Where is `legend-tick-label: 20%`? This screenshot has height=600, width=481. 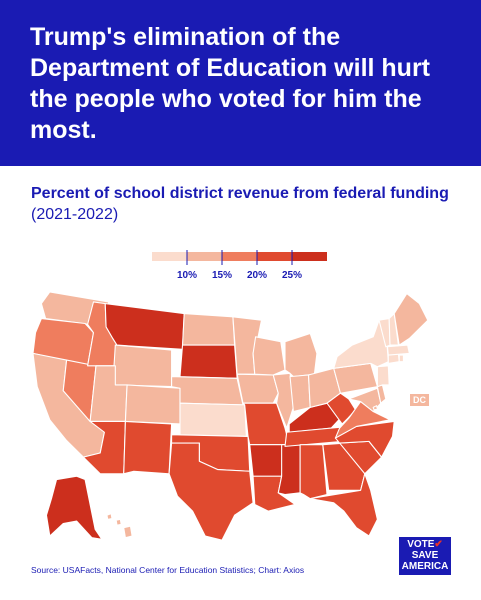
legend-tick-label: 20% is located at coordinates (257, 275).